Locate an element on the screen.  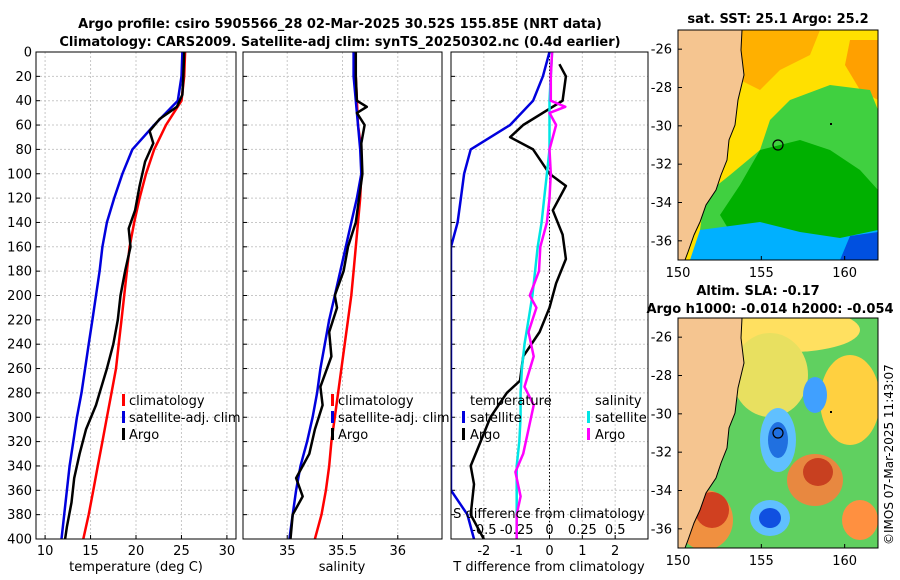
salinity-difference-tick-label: 0 is located at coordinates (549, 530).